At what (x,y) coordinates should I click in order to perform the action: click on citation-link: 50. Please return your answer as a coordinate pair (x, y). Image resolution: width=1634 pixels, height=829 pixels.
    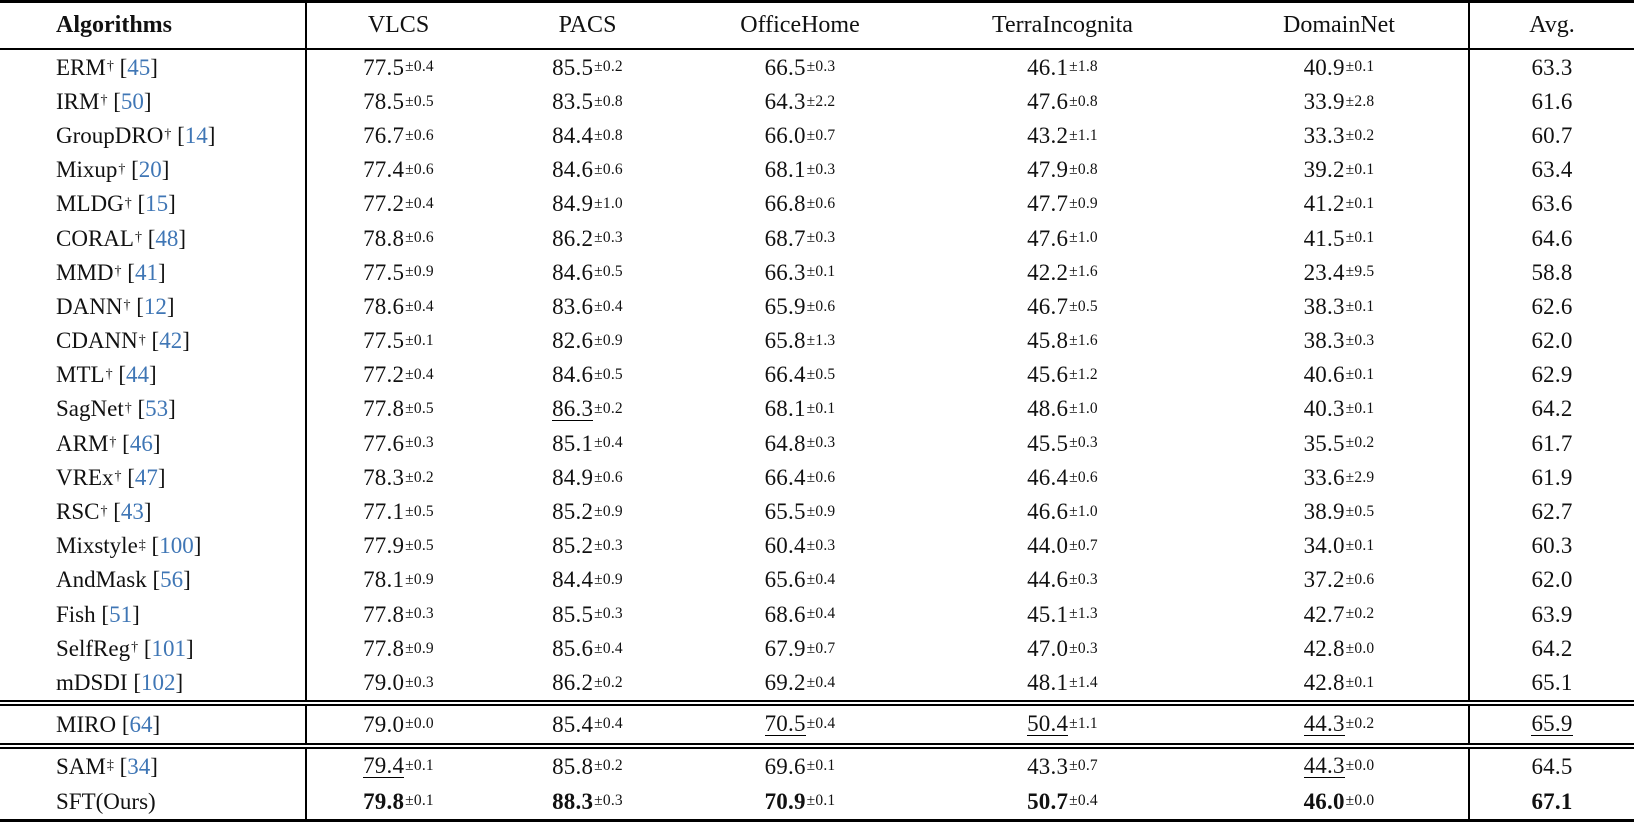
    Looking at the image, I should click on (132, 101).